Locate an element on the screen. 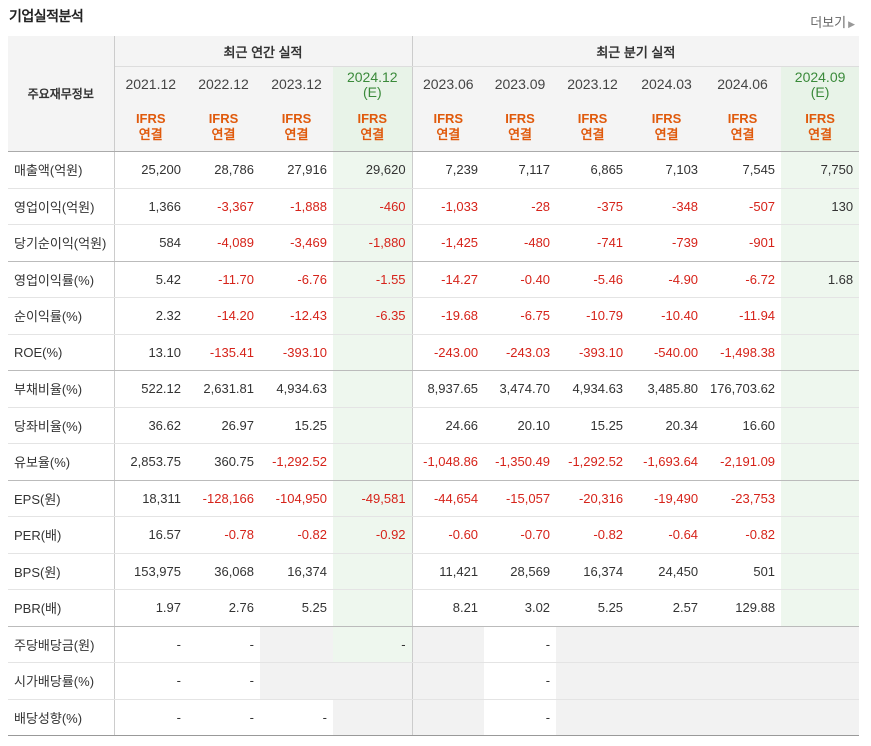 The image size is (871, 746). value-cell: 7,103 is located at coordinates (667, 170).